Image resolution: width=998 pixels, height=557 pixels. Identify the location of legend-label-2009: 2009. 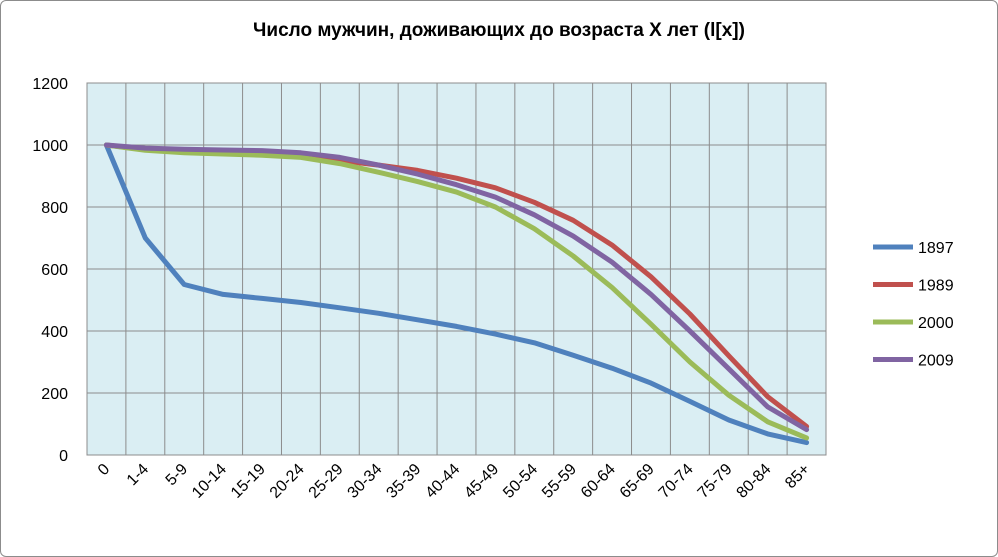
(936, 361).